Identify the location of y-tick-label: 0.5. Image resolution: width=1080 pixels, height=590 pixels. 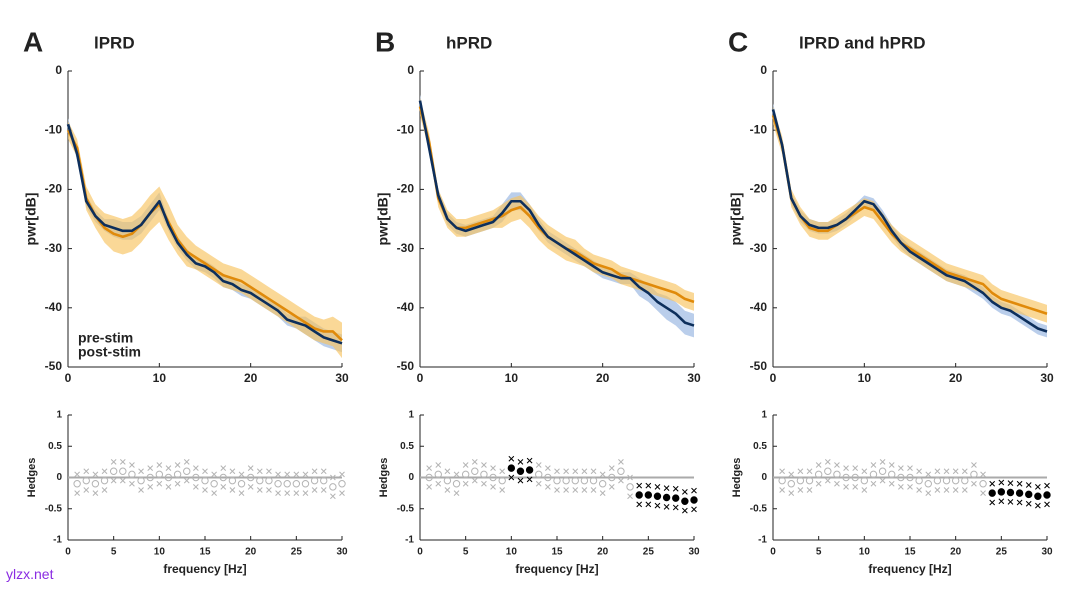
(407, 446).